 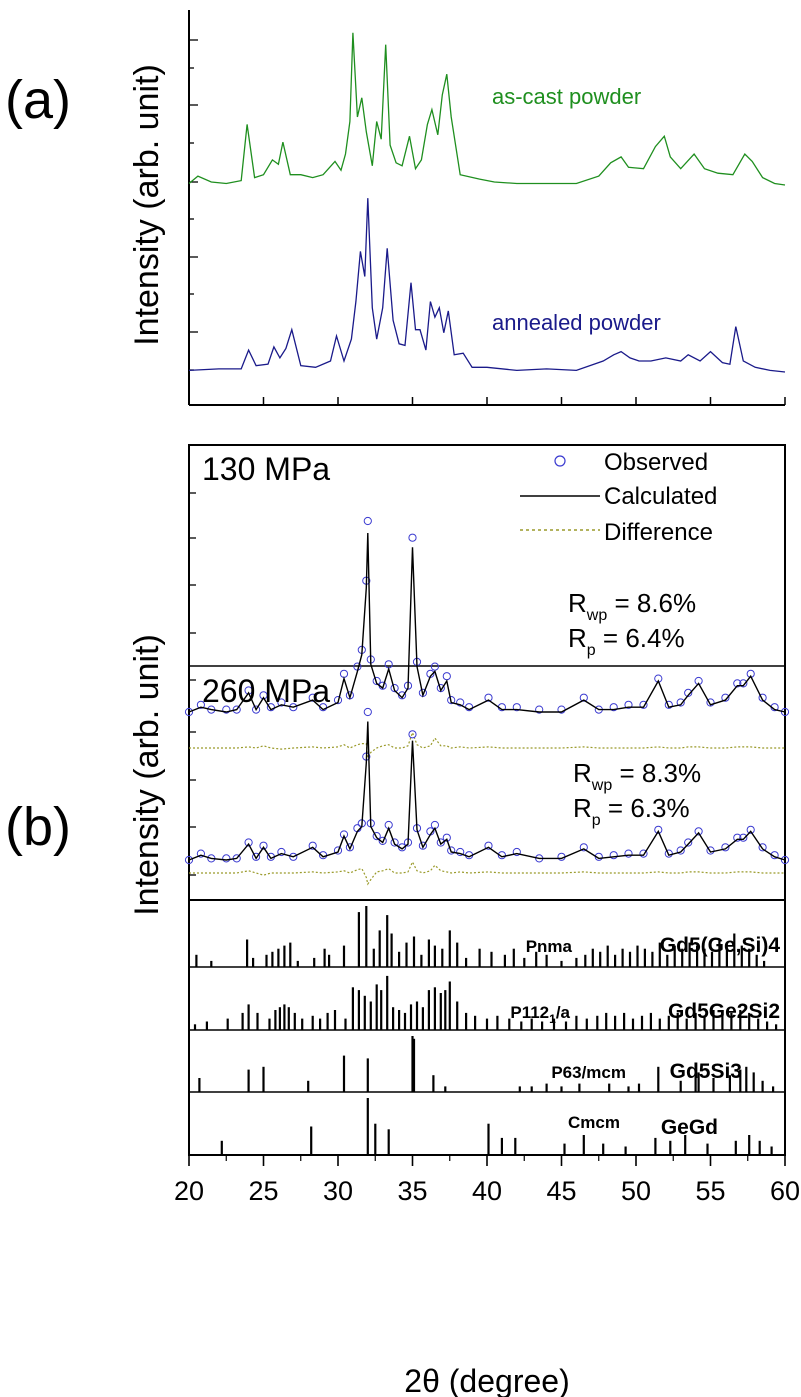 What do you see at coordinates (710, 1191) in the screenshot?
I see `x-tick-label: 55` at bounding box center [710, 1191].